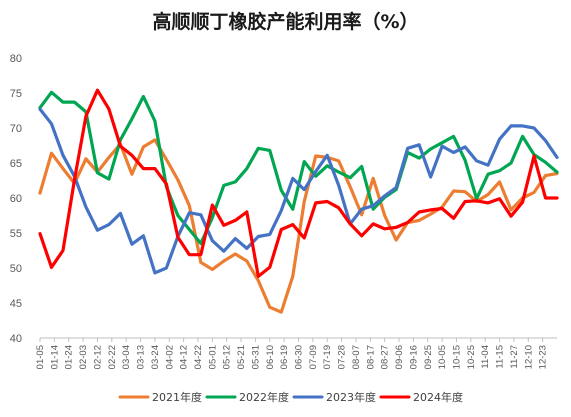  What do you see at coordinates (284, 357) in the screenshot?
I see `x-tick-label: 06-19` at bounding box center [284, 357].